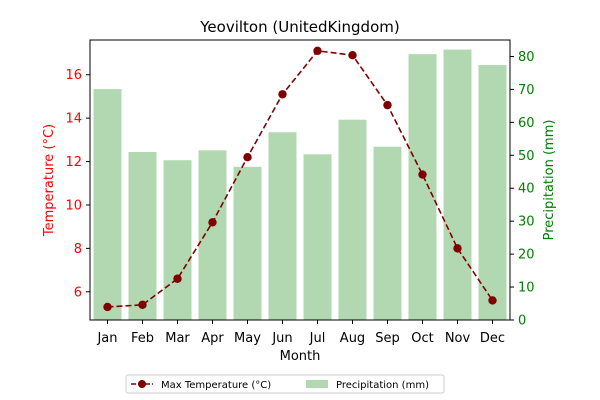 The width and height of the screenshot is (600, 400). I want to click on legend-bar-swatch, so click(317, 384).